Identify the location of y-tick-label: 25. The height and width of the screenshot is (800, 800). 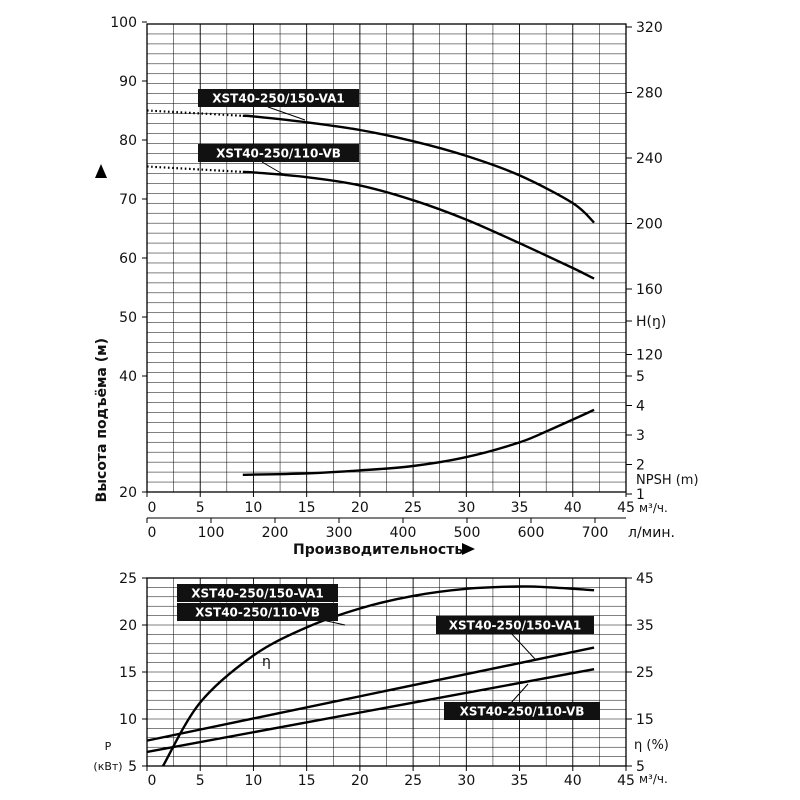
(128, 579).